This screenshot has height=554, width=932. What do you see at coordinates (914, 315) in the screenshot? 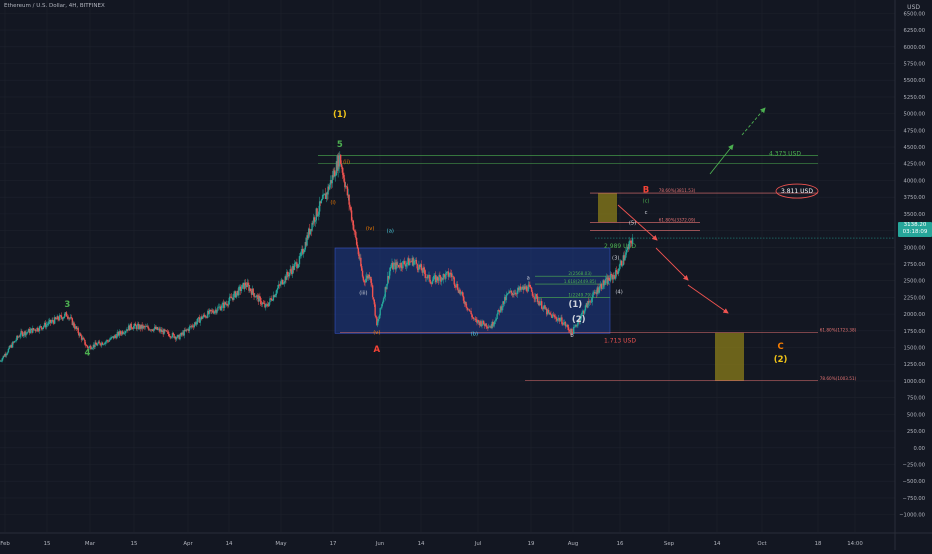
I see `y-tick-label: 2000.00` at bounding box center [914, 315].